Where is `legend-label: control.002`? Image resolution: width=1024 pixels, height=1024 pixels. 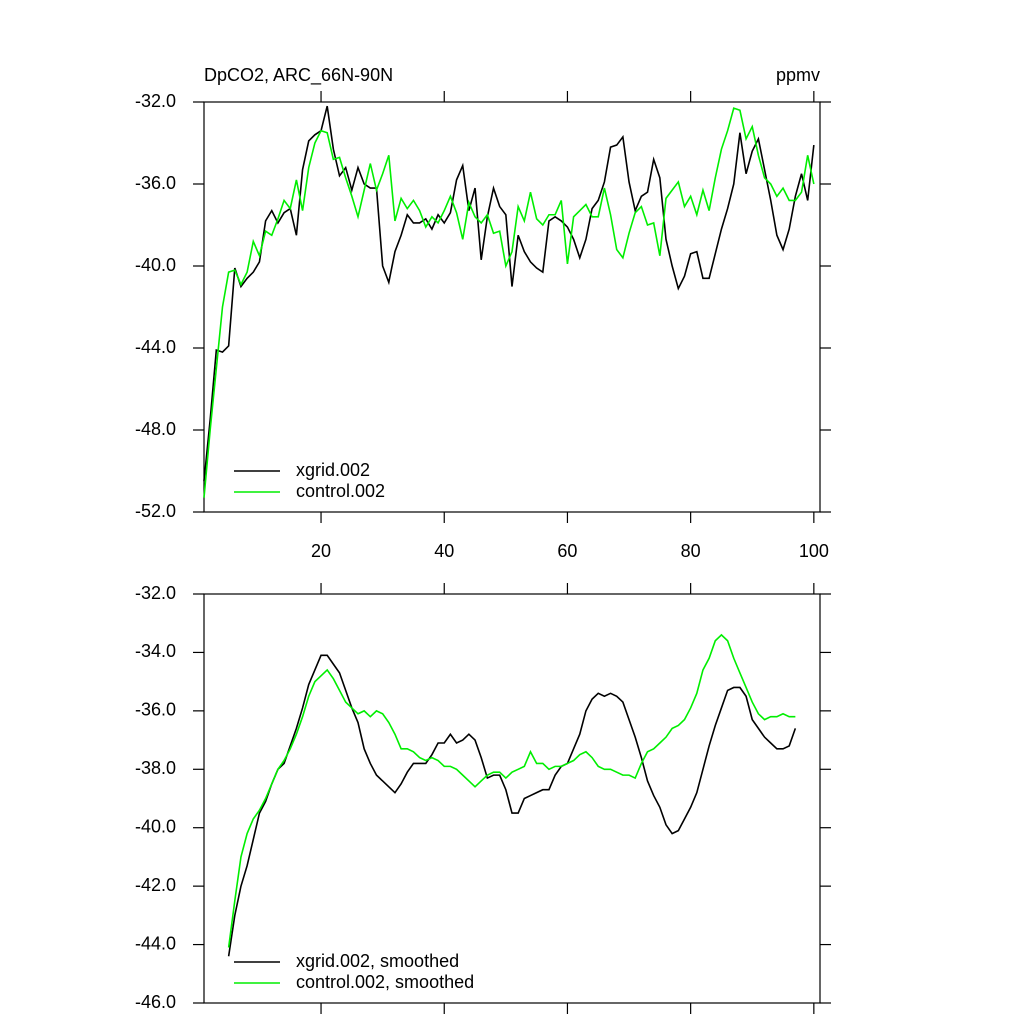 legend-label: control.002 is located at coordinates (340, 491).